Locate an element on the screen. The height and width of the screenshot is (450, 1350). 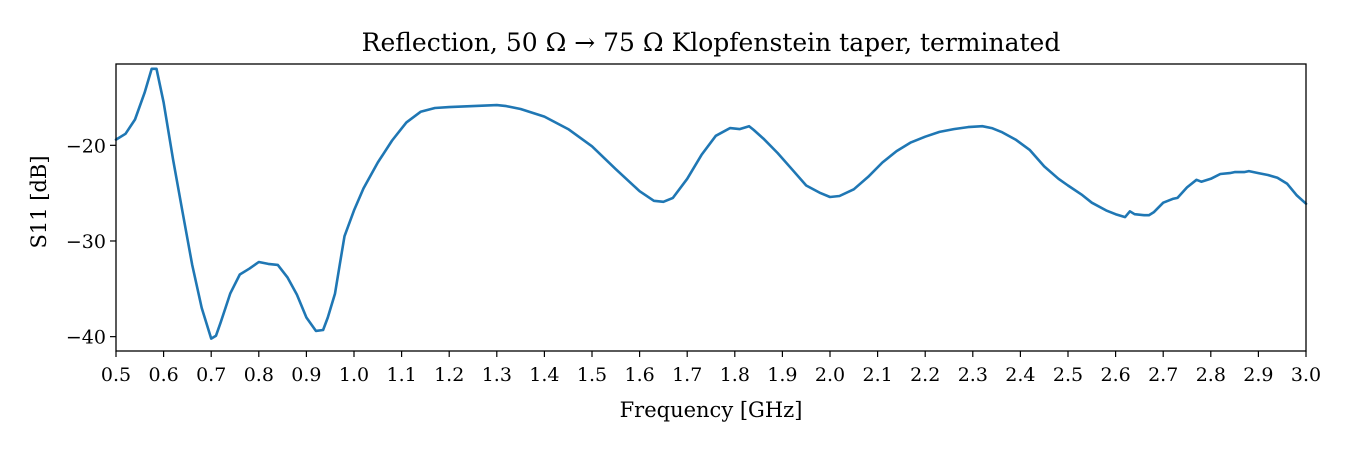
y-tick-label: −40 is located at coordinates (86, 338).